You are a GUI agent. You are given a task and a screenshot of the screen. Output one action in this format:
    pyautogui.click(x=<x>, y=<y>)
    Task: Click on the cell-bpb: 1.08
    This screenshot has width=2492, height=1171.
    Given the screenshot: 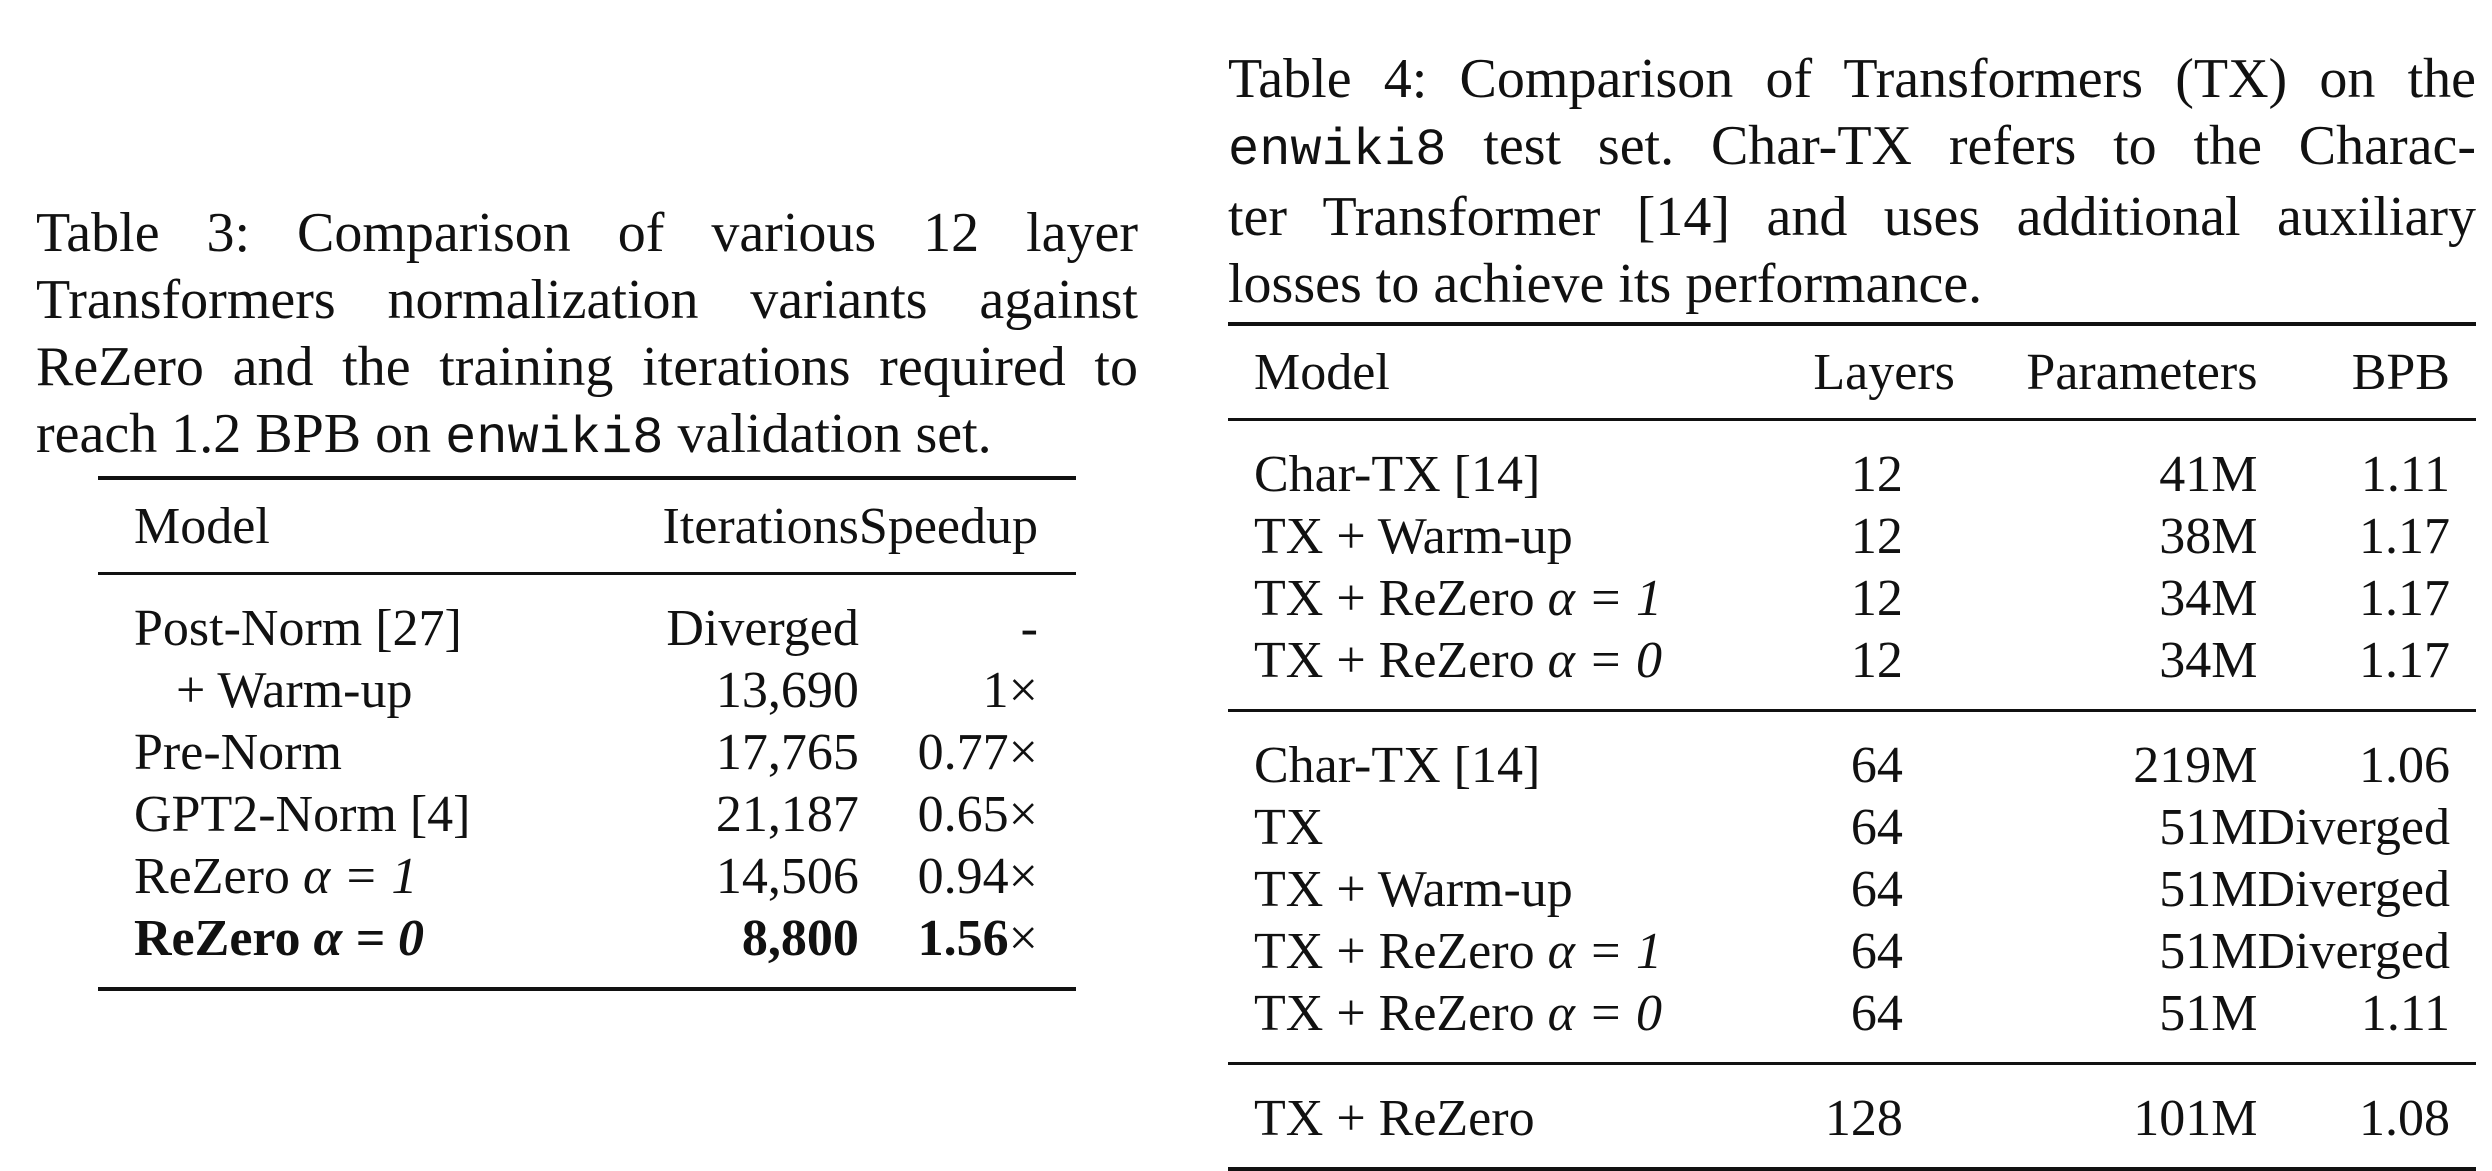 What is the action you would take?
    pyautogui.click(x=2366, y=1115)
    